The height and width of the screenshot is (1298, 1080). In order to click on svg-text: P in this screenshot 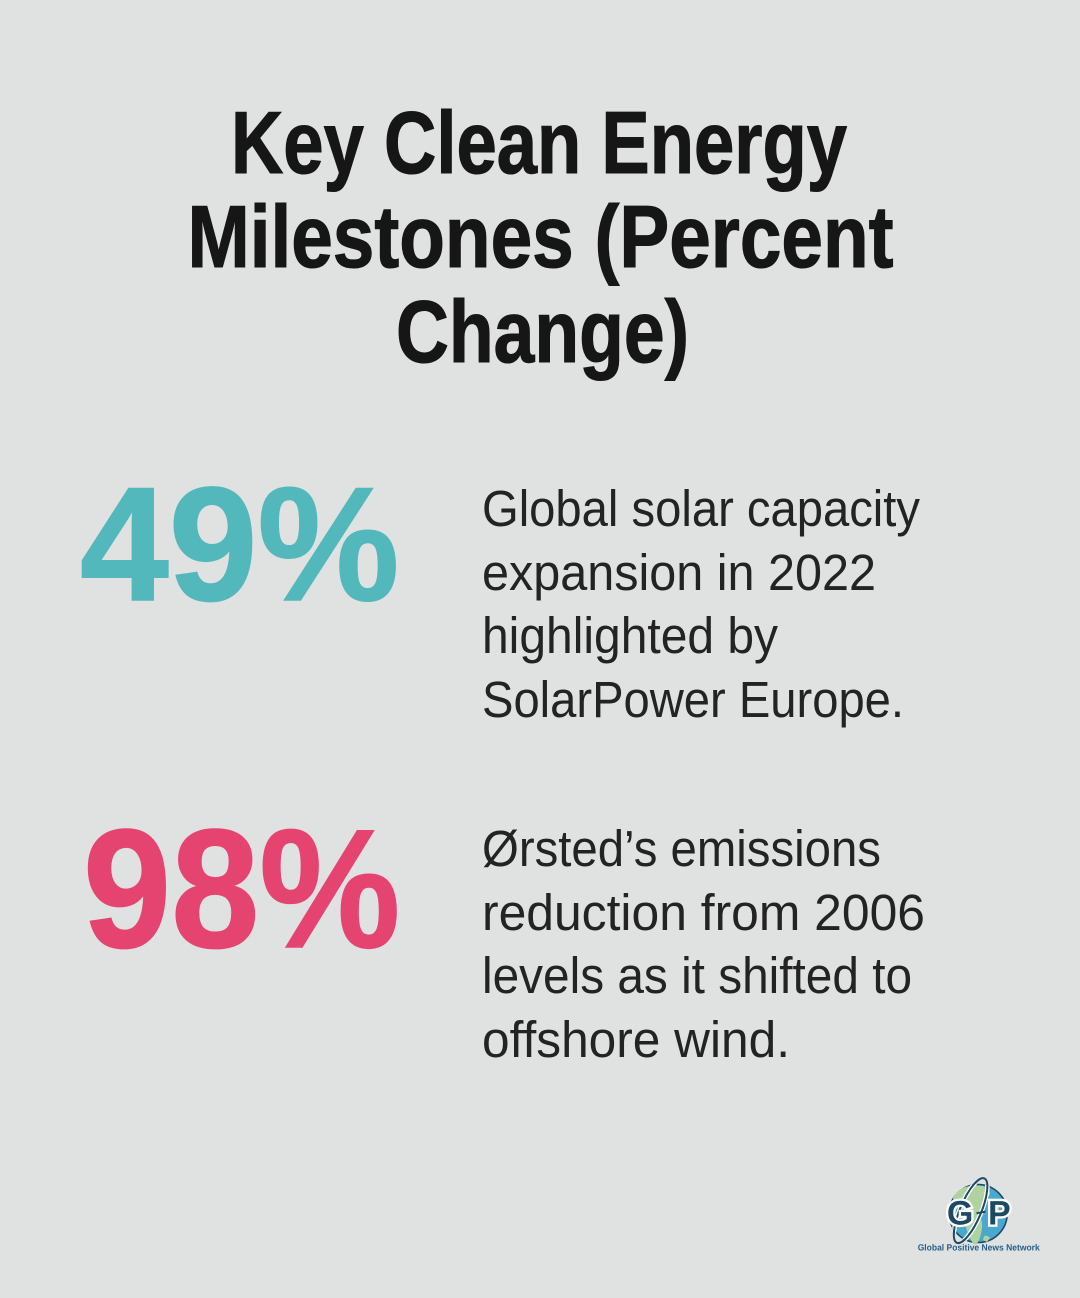, I will do `click(999, 1213)`.